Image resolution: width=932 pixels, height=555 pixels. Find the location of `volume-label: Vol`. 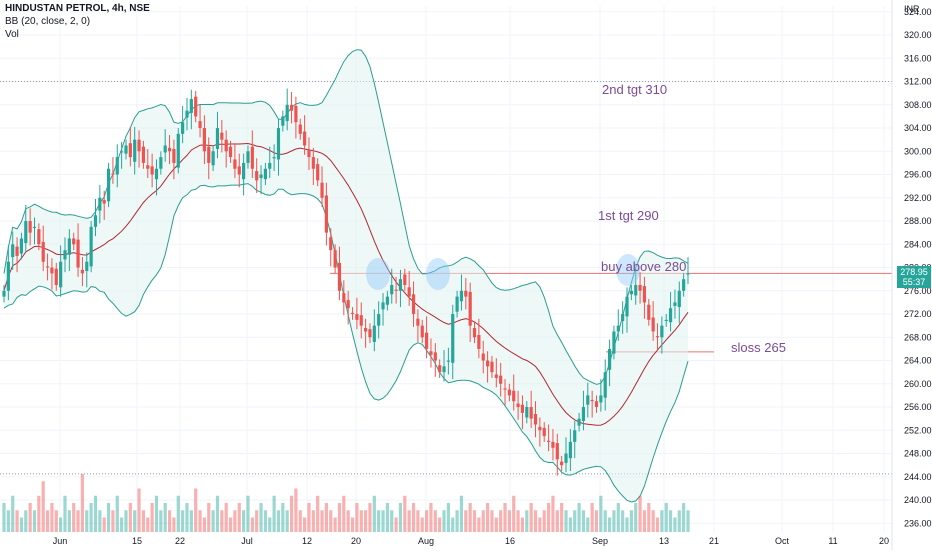

volume-label: Vol is located at coordinates (12, 34).